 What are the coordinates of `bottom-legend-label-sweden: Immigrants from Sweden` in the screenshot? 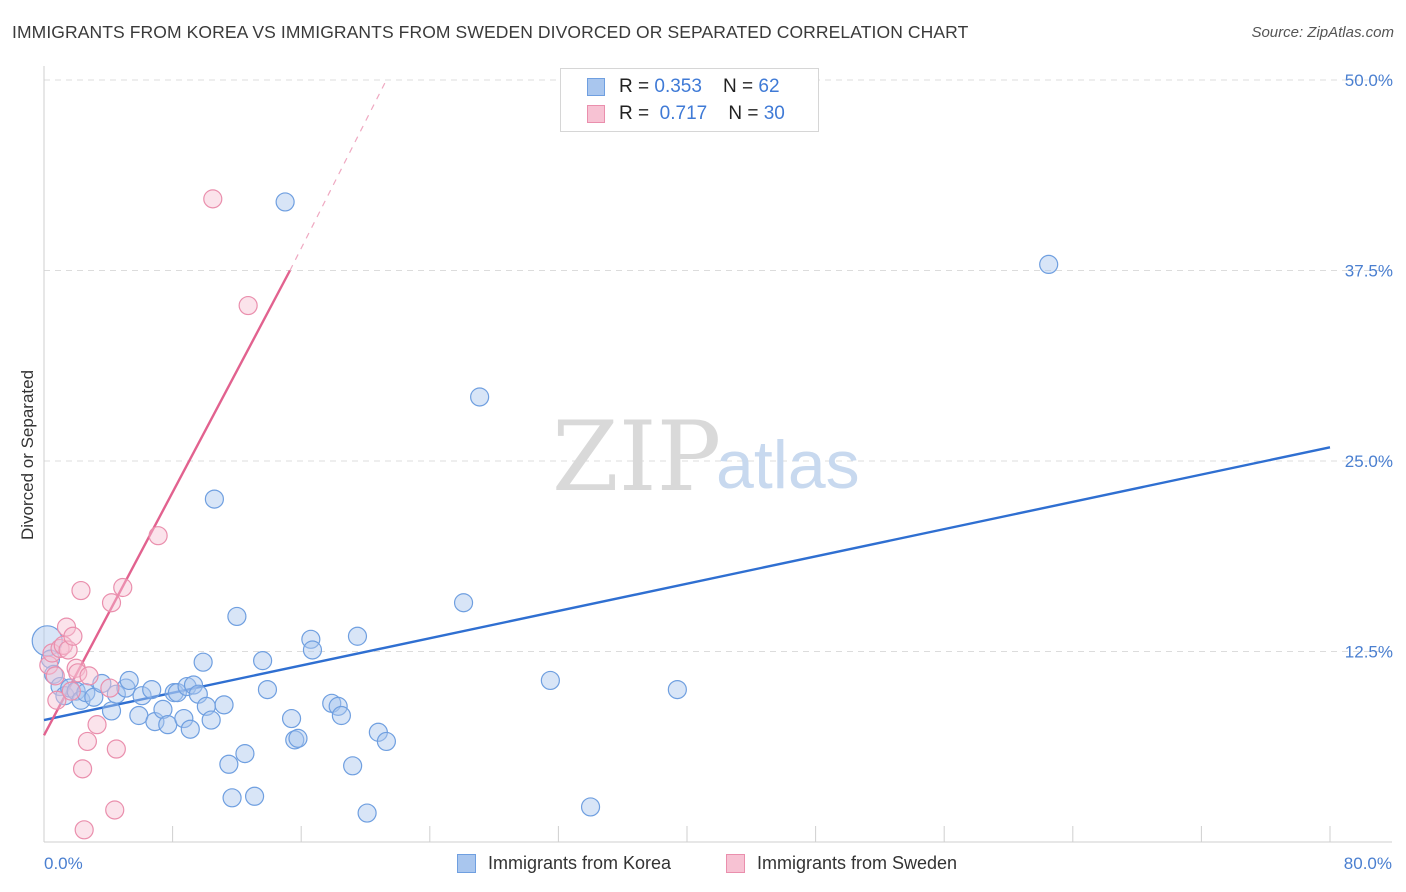 It's located at (857, 863).